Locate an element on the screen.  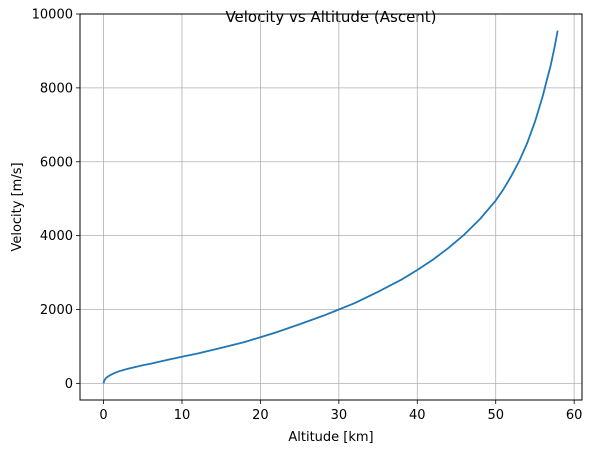
x-tick-label: 20 is located at coordinates (260, 415).